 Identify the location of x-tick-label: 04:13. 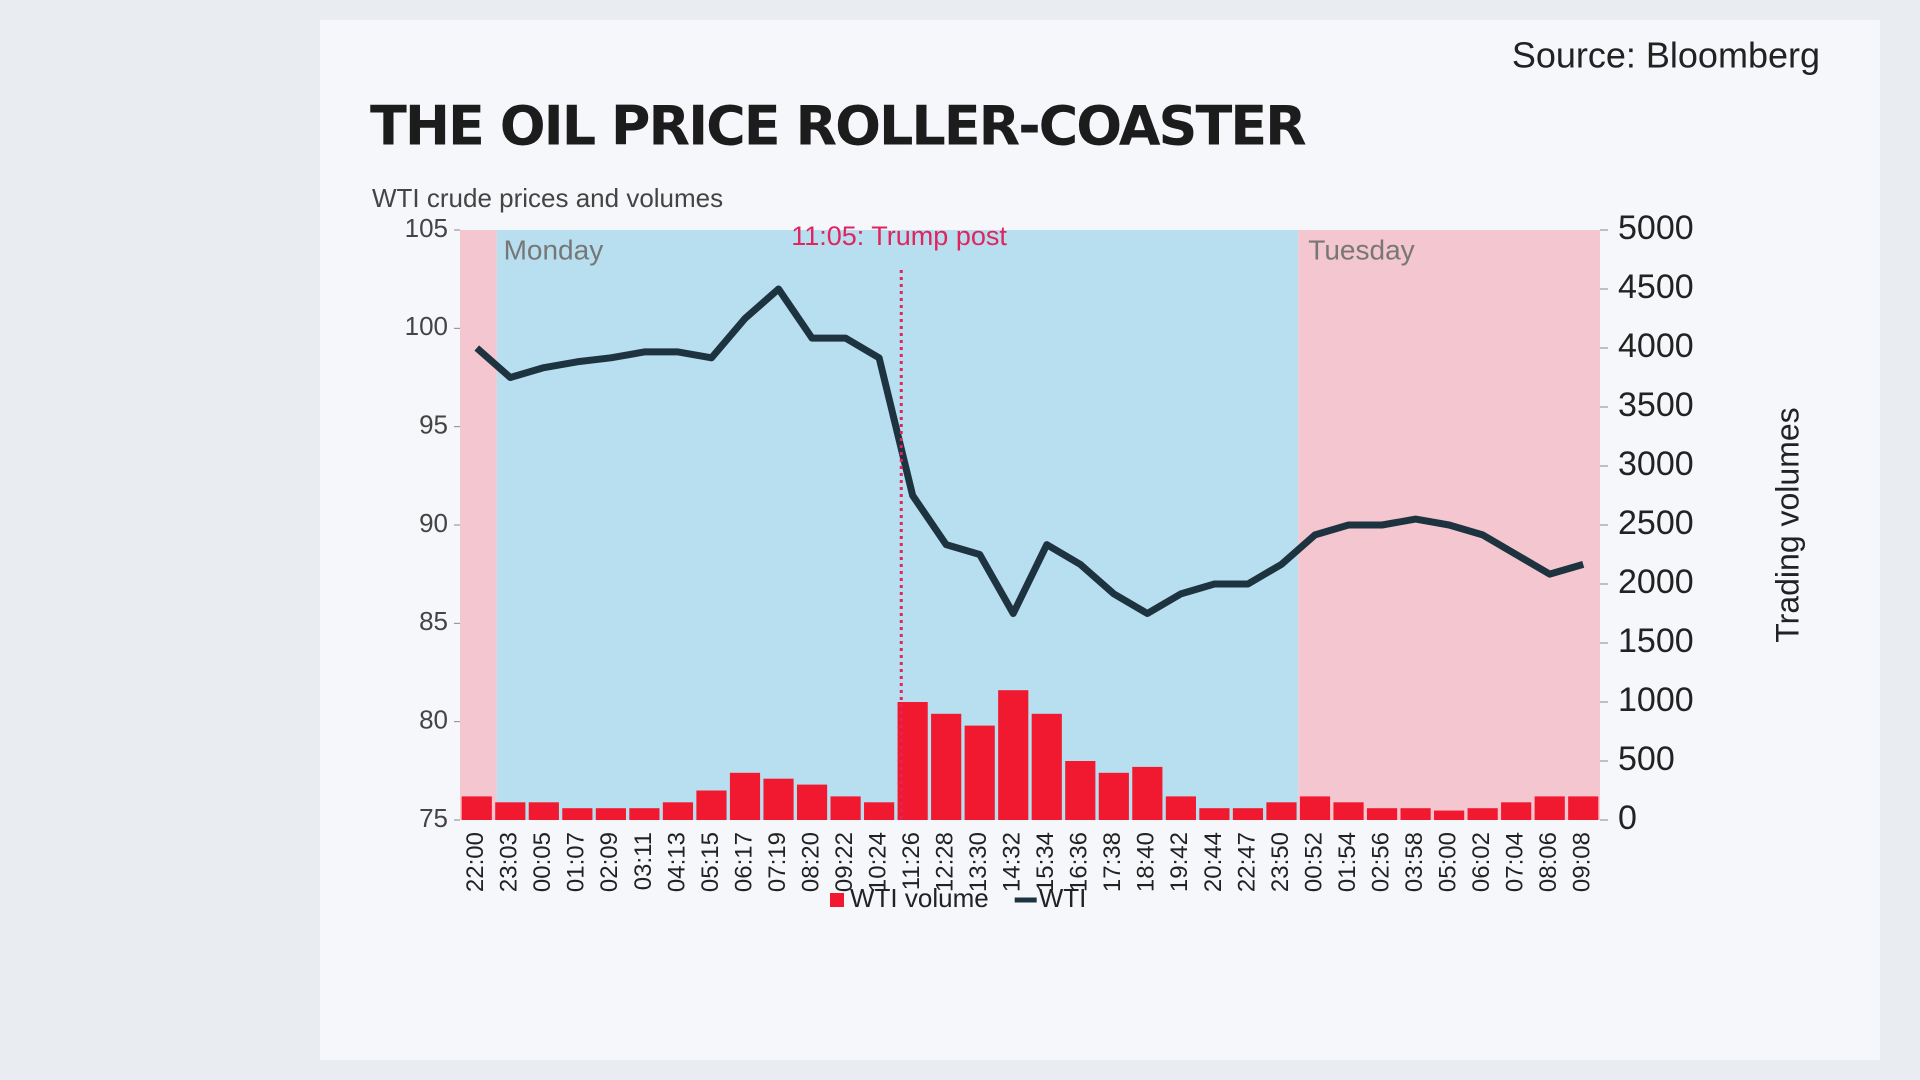
(676, 862).